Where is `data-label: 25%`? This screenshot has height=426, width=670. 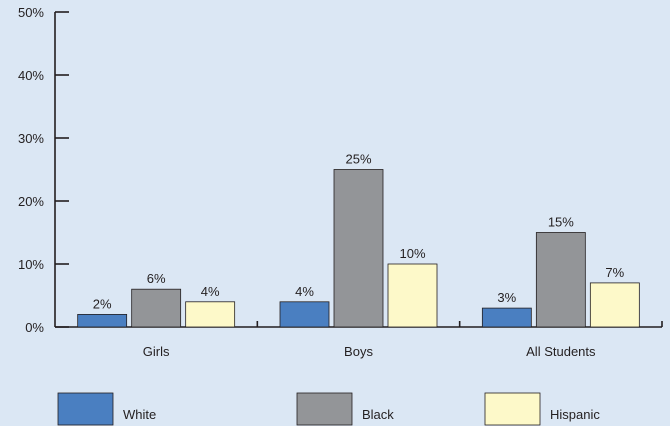 data-label: 25% is located at coordinates (358, 159).